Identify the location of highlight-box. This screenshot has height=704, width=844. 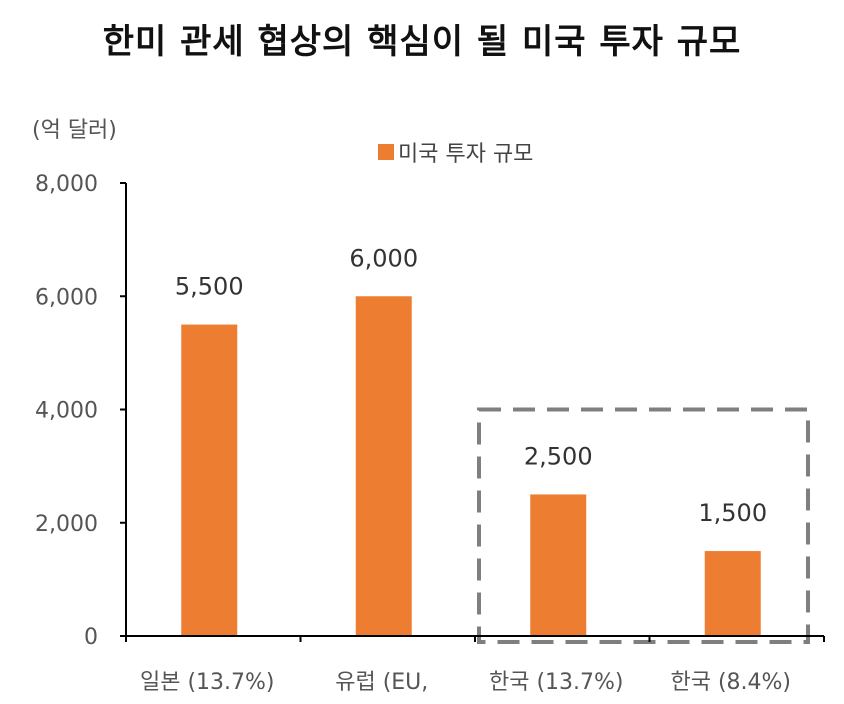
(643, 525).